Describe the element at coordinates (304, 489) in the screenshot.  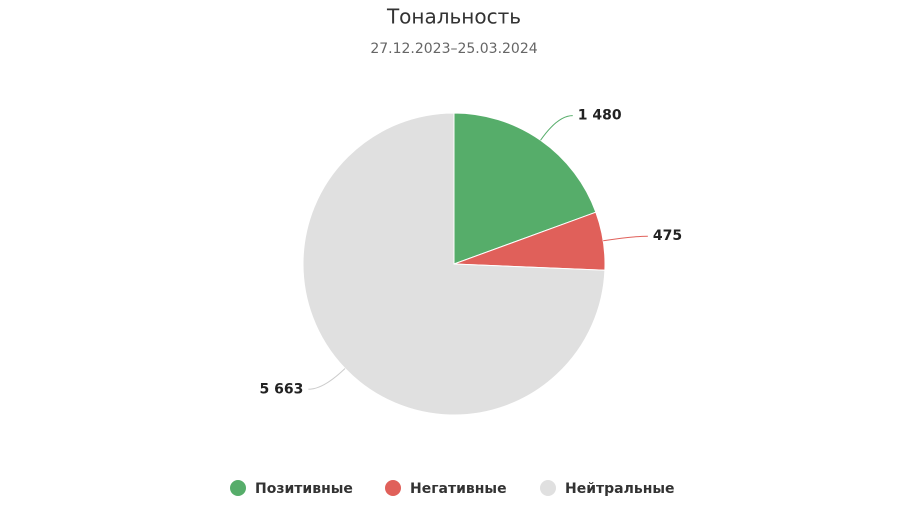
I see `legend-label: Позитивные` at that location.